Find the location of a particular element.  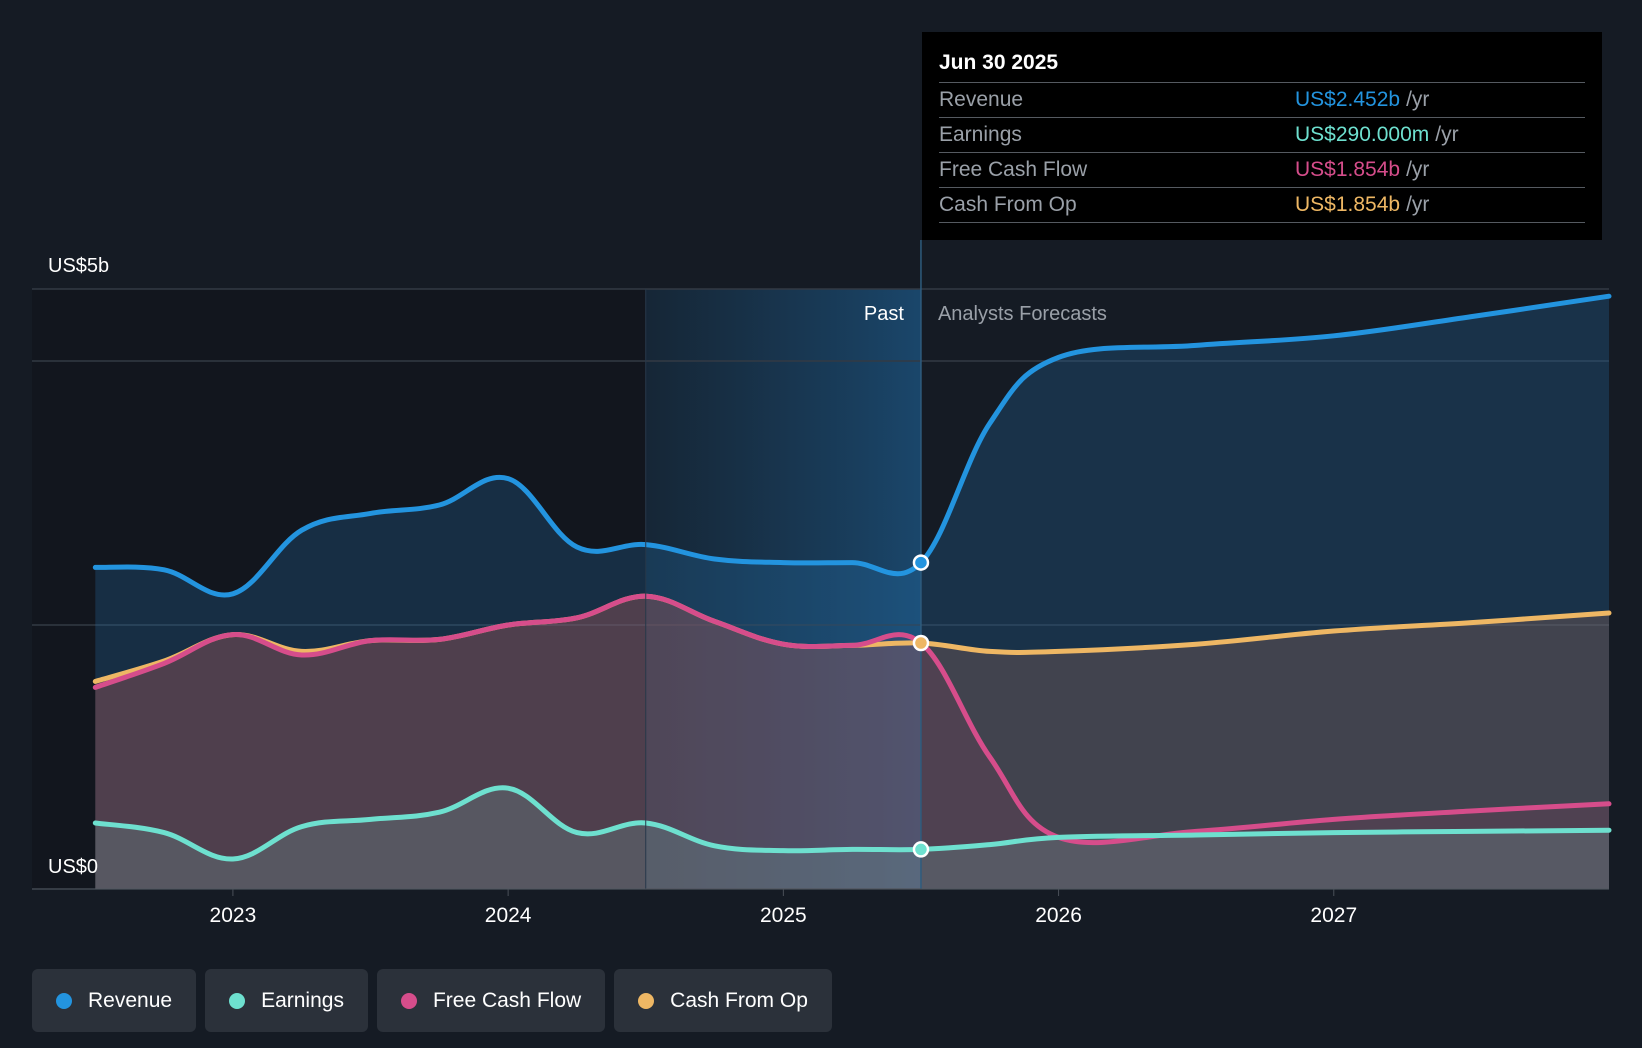

tooltip-row-earnings: Earnings US$290.000m /yr is located at coordinates (1262, 135).